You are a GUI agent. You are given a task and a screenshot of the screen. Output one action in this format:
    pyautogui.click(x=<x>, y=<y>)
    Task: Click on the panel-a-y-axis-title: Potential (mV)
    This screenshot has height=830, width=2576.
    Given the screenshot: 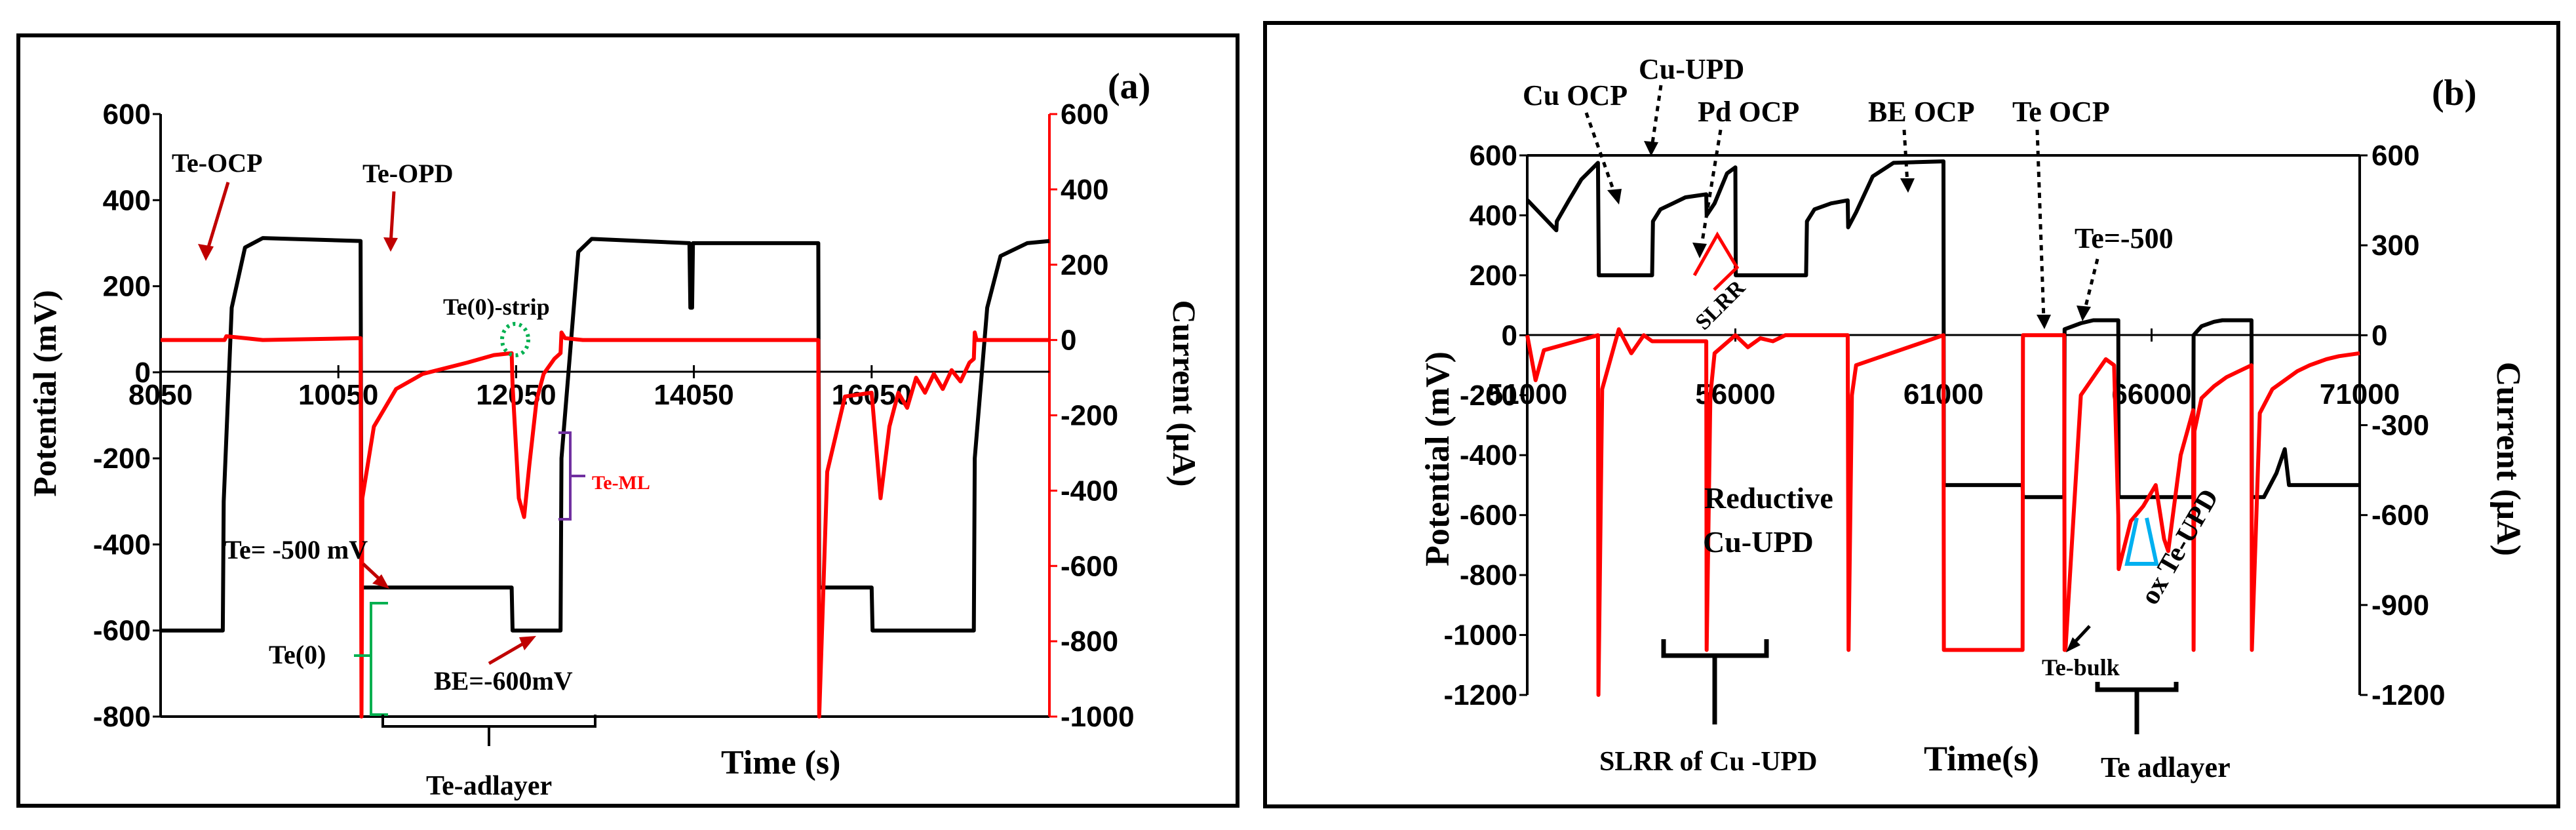 What is the action you would take?
    pyautogui.click(x=44, y=393)
    